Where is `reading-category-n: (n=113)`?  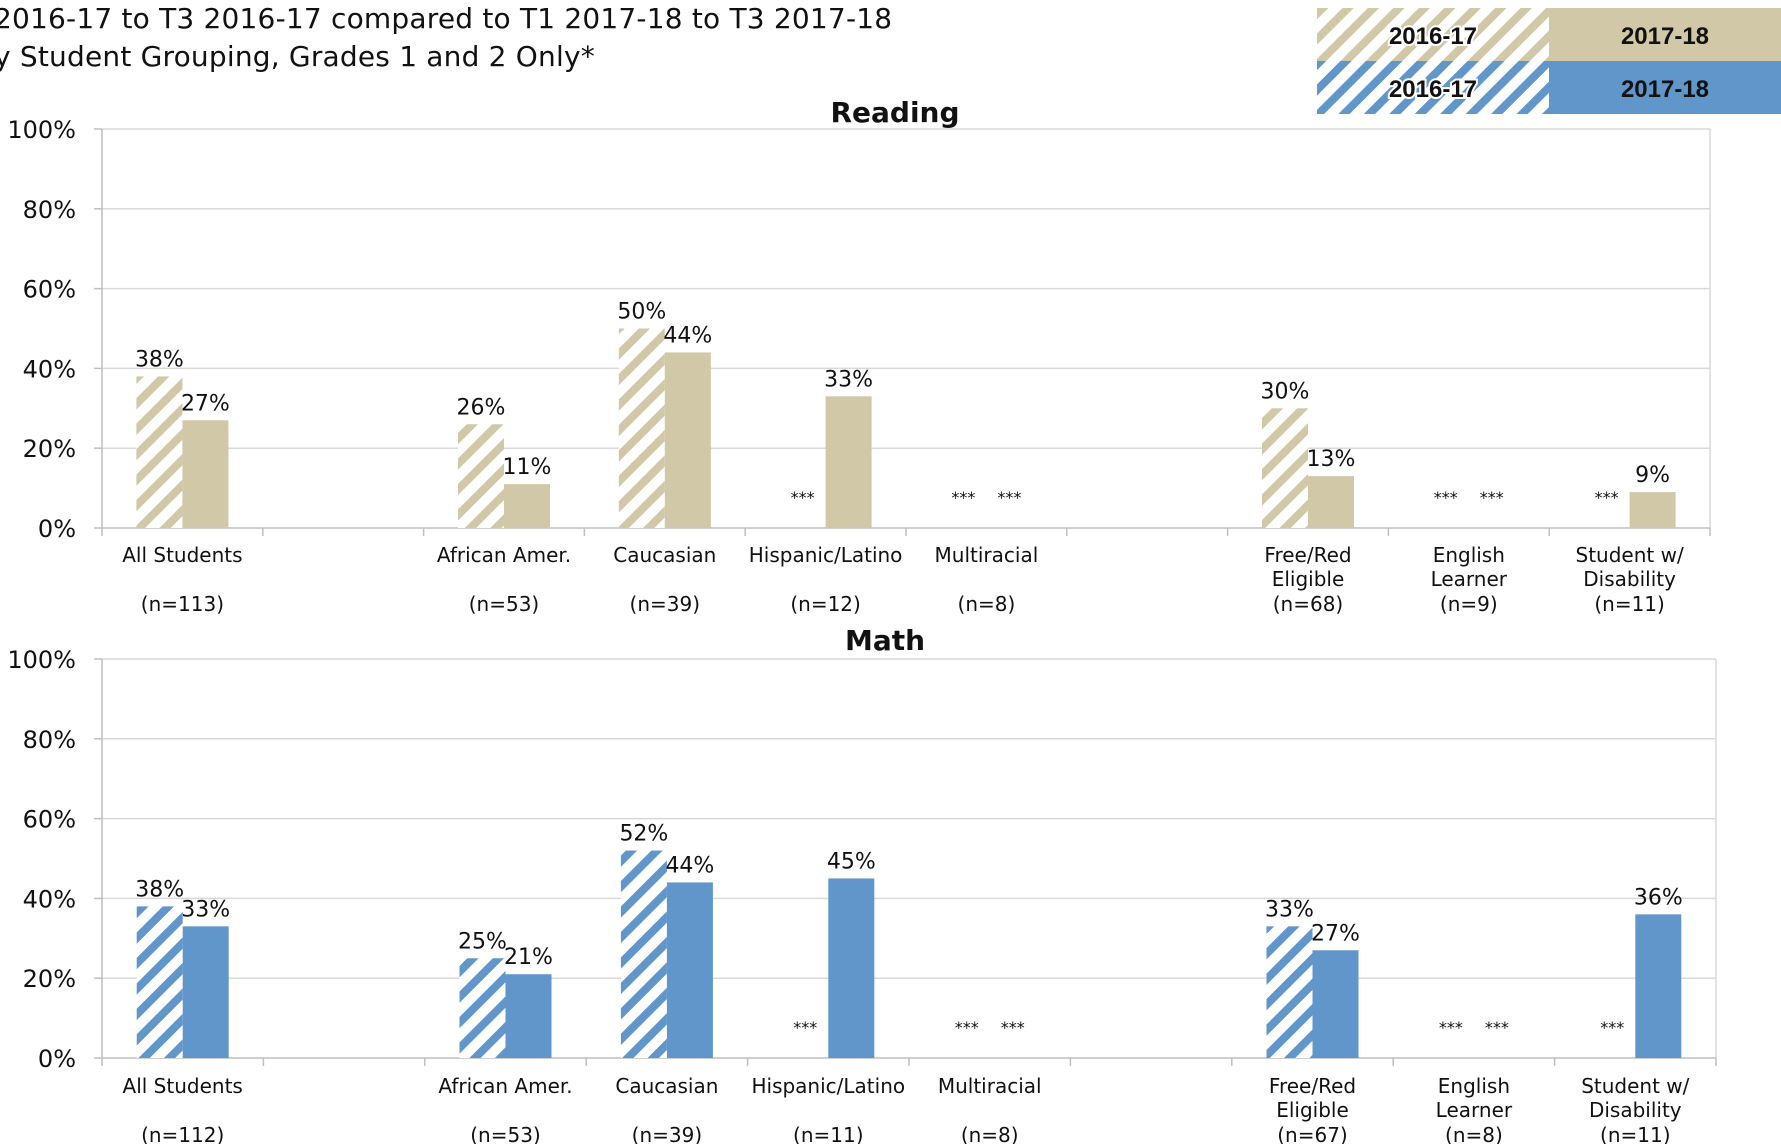
reading-category-n: (n=113) is located at coordinates (182, 604).